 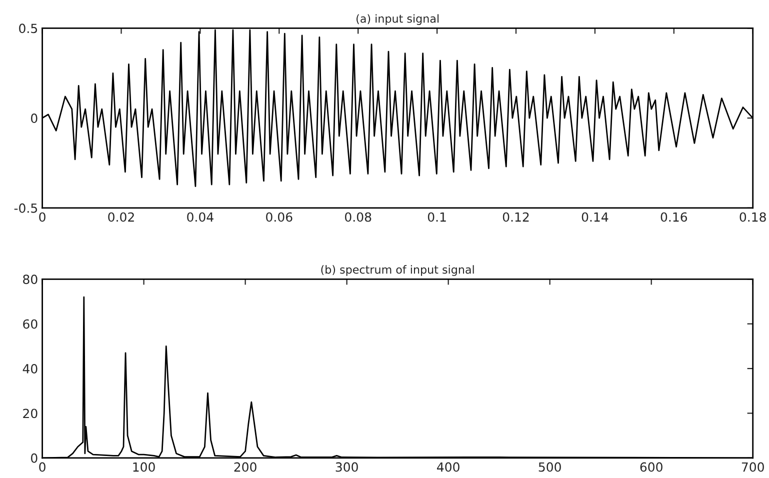 I want to click on y-tick-label: -0.5, so click(x=26, y=208).